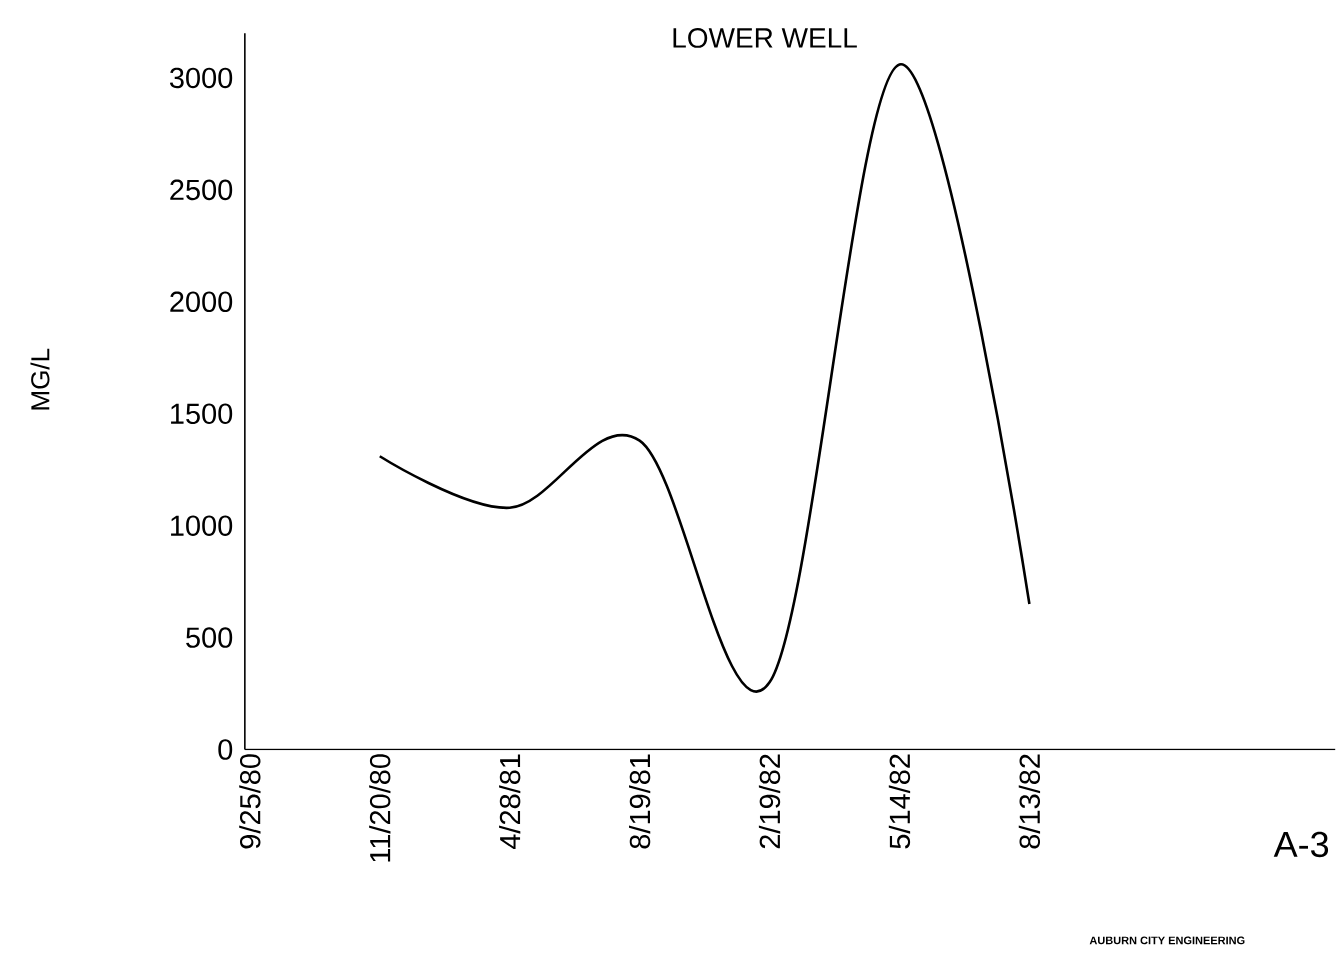  What do you see at coordinates (201, 78) in the screenshot?
I see `y-tick-label: 3000` at bounding box center [201, 78].